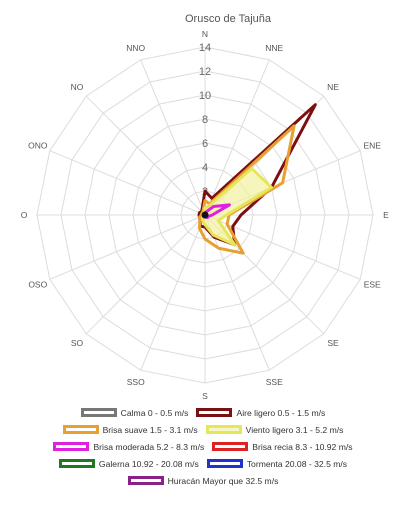 This screenshot has width=406, height=511. What do you see at coordinates (135, 48) in the screenshot?
I see `direction-label: NNO` at bounding box center [135, 48].